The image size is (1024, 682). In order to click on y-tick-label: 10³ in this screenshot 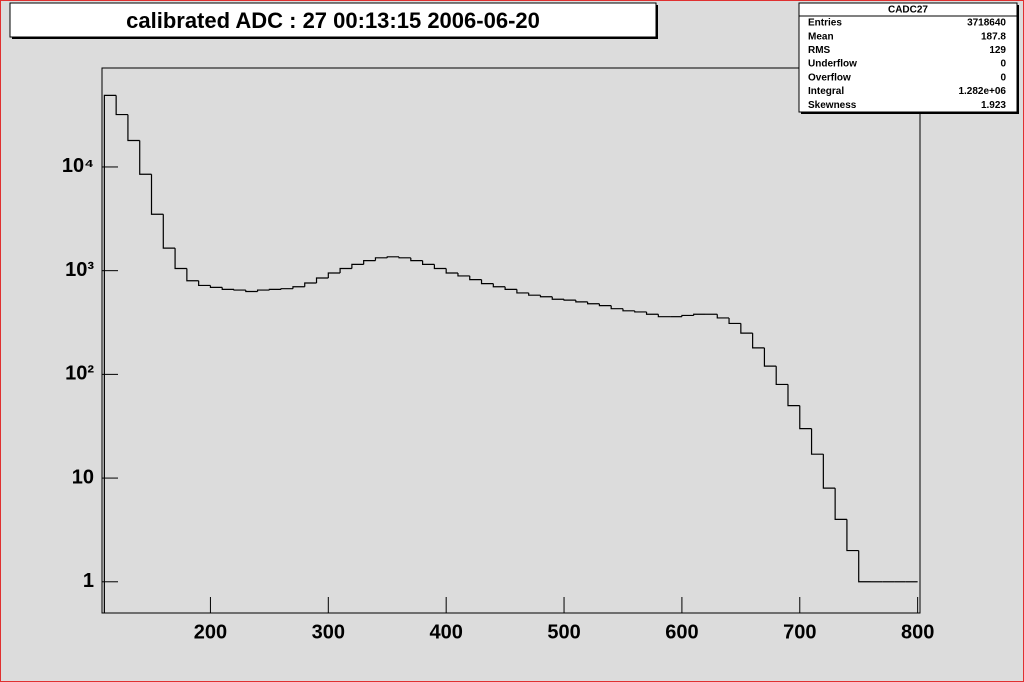, I will do `click(79, 270)`.